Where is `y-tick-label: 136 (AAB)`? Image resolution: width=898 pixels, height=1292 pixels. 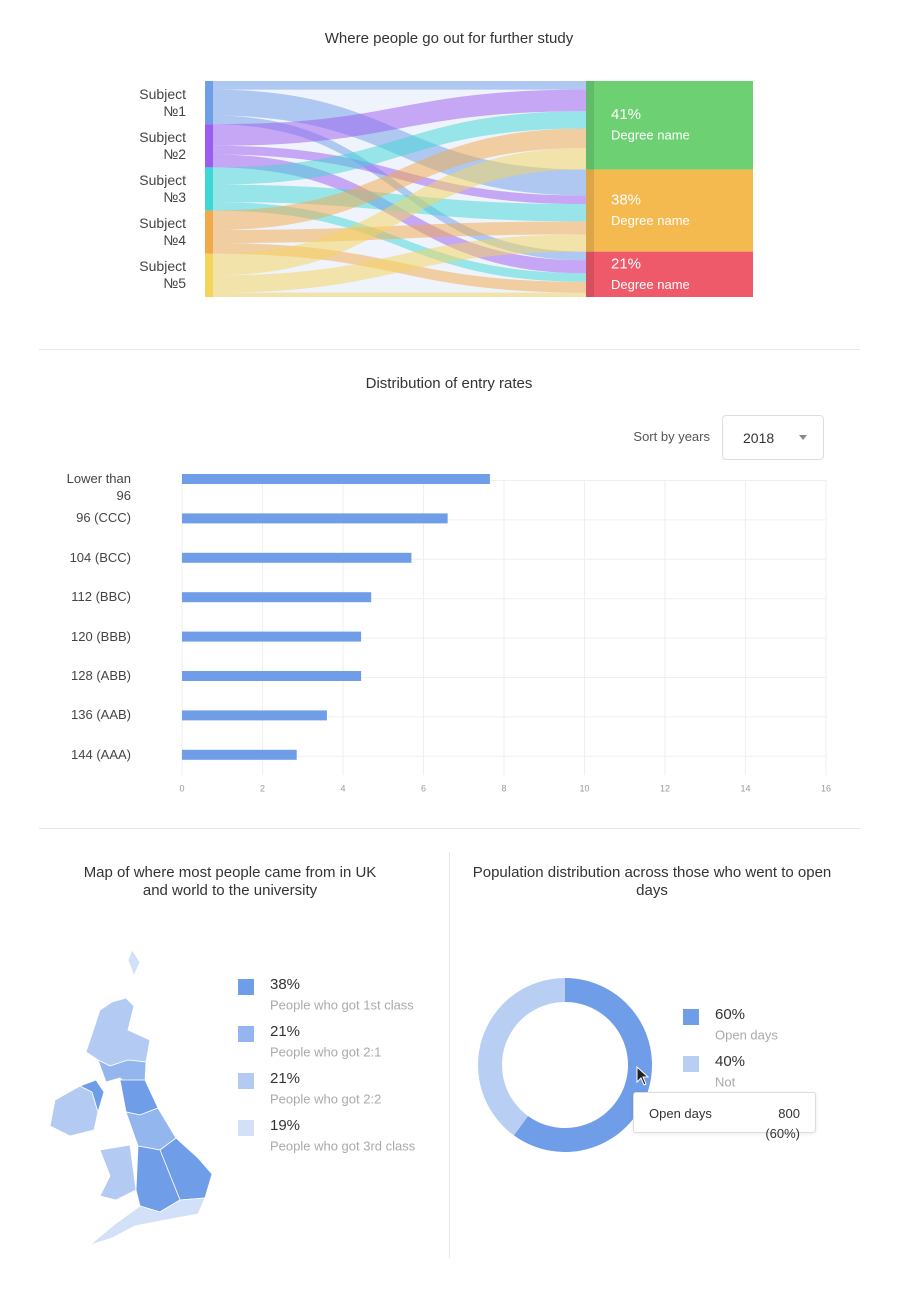 y-tick-label: 136 (AAB) is located at coordinates (101, 715).